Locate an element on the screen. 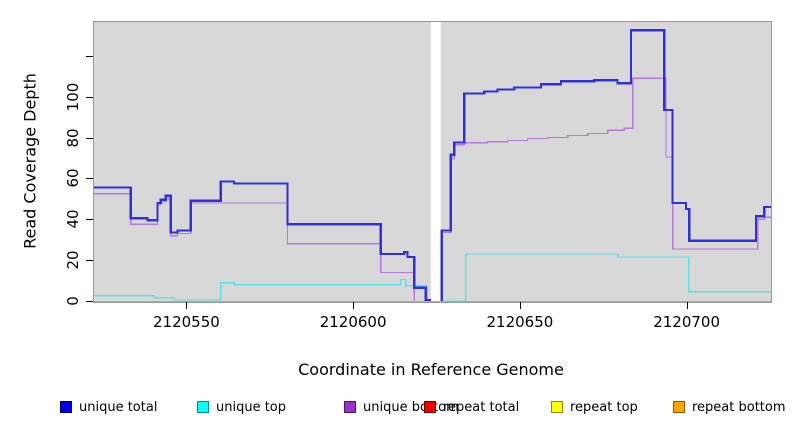  no-data-gap-band is located at coordinates (435, 162).